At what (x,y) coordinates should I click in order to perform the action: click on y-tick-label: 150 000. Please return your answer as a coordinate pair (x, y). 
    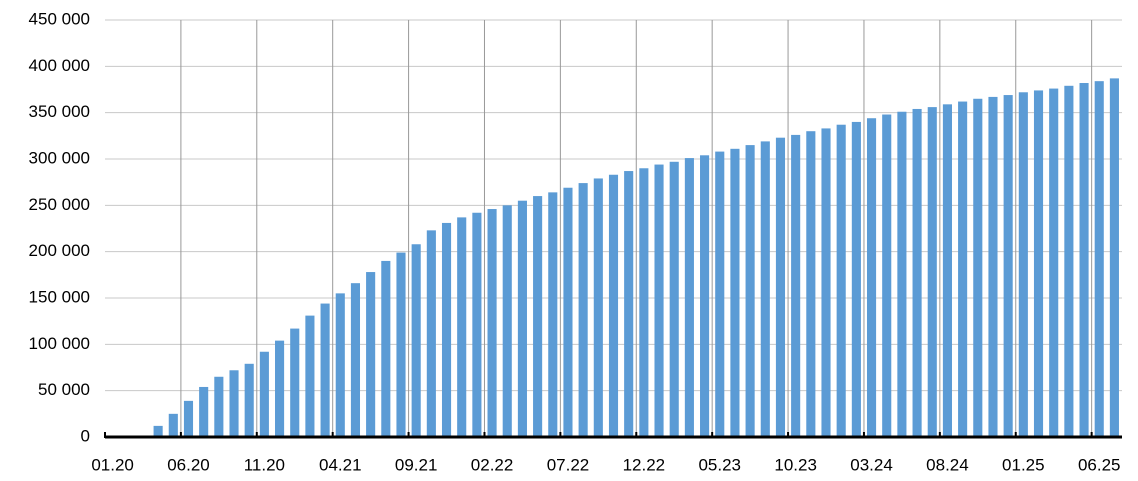
    Looking at the image, I should click on (59, 296).